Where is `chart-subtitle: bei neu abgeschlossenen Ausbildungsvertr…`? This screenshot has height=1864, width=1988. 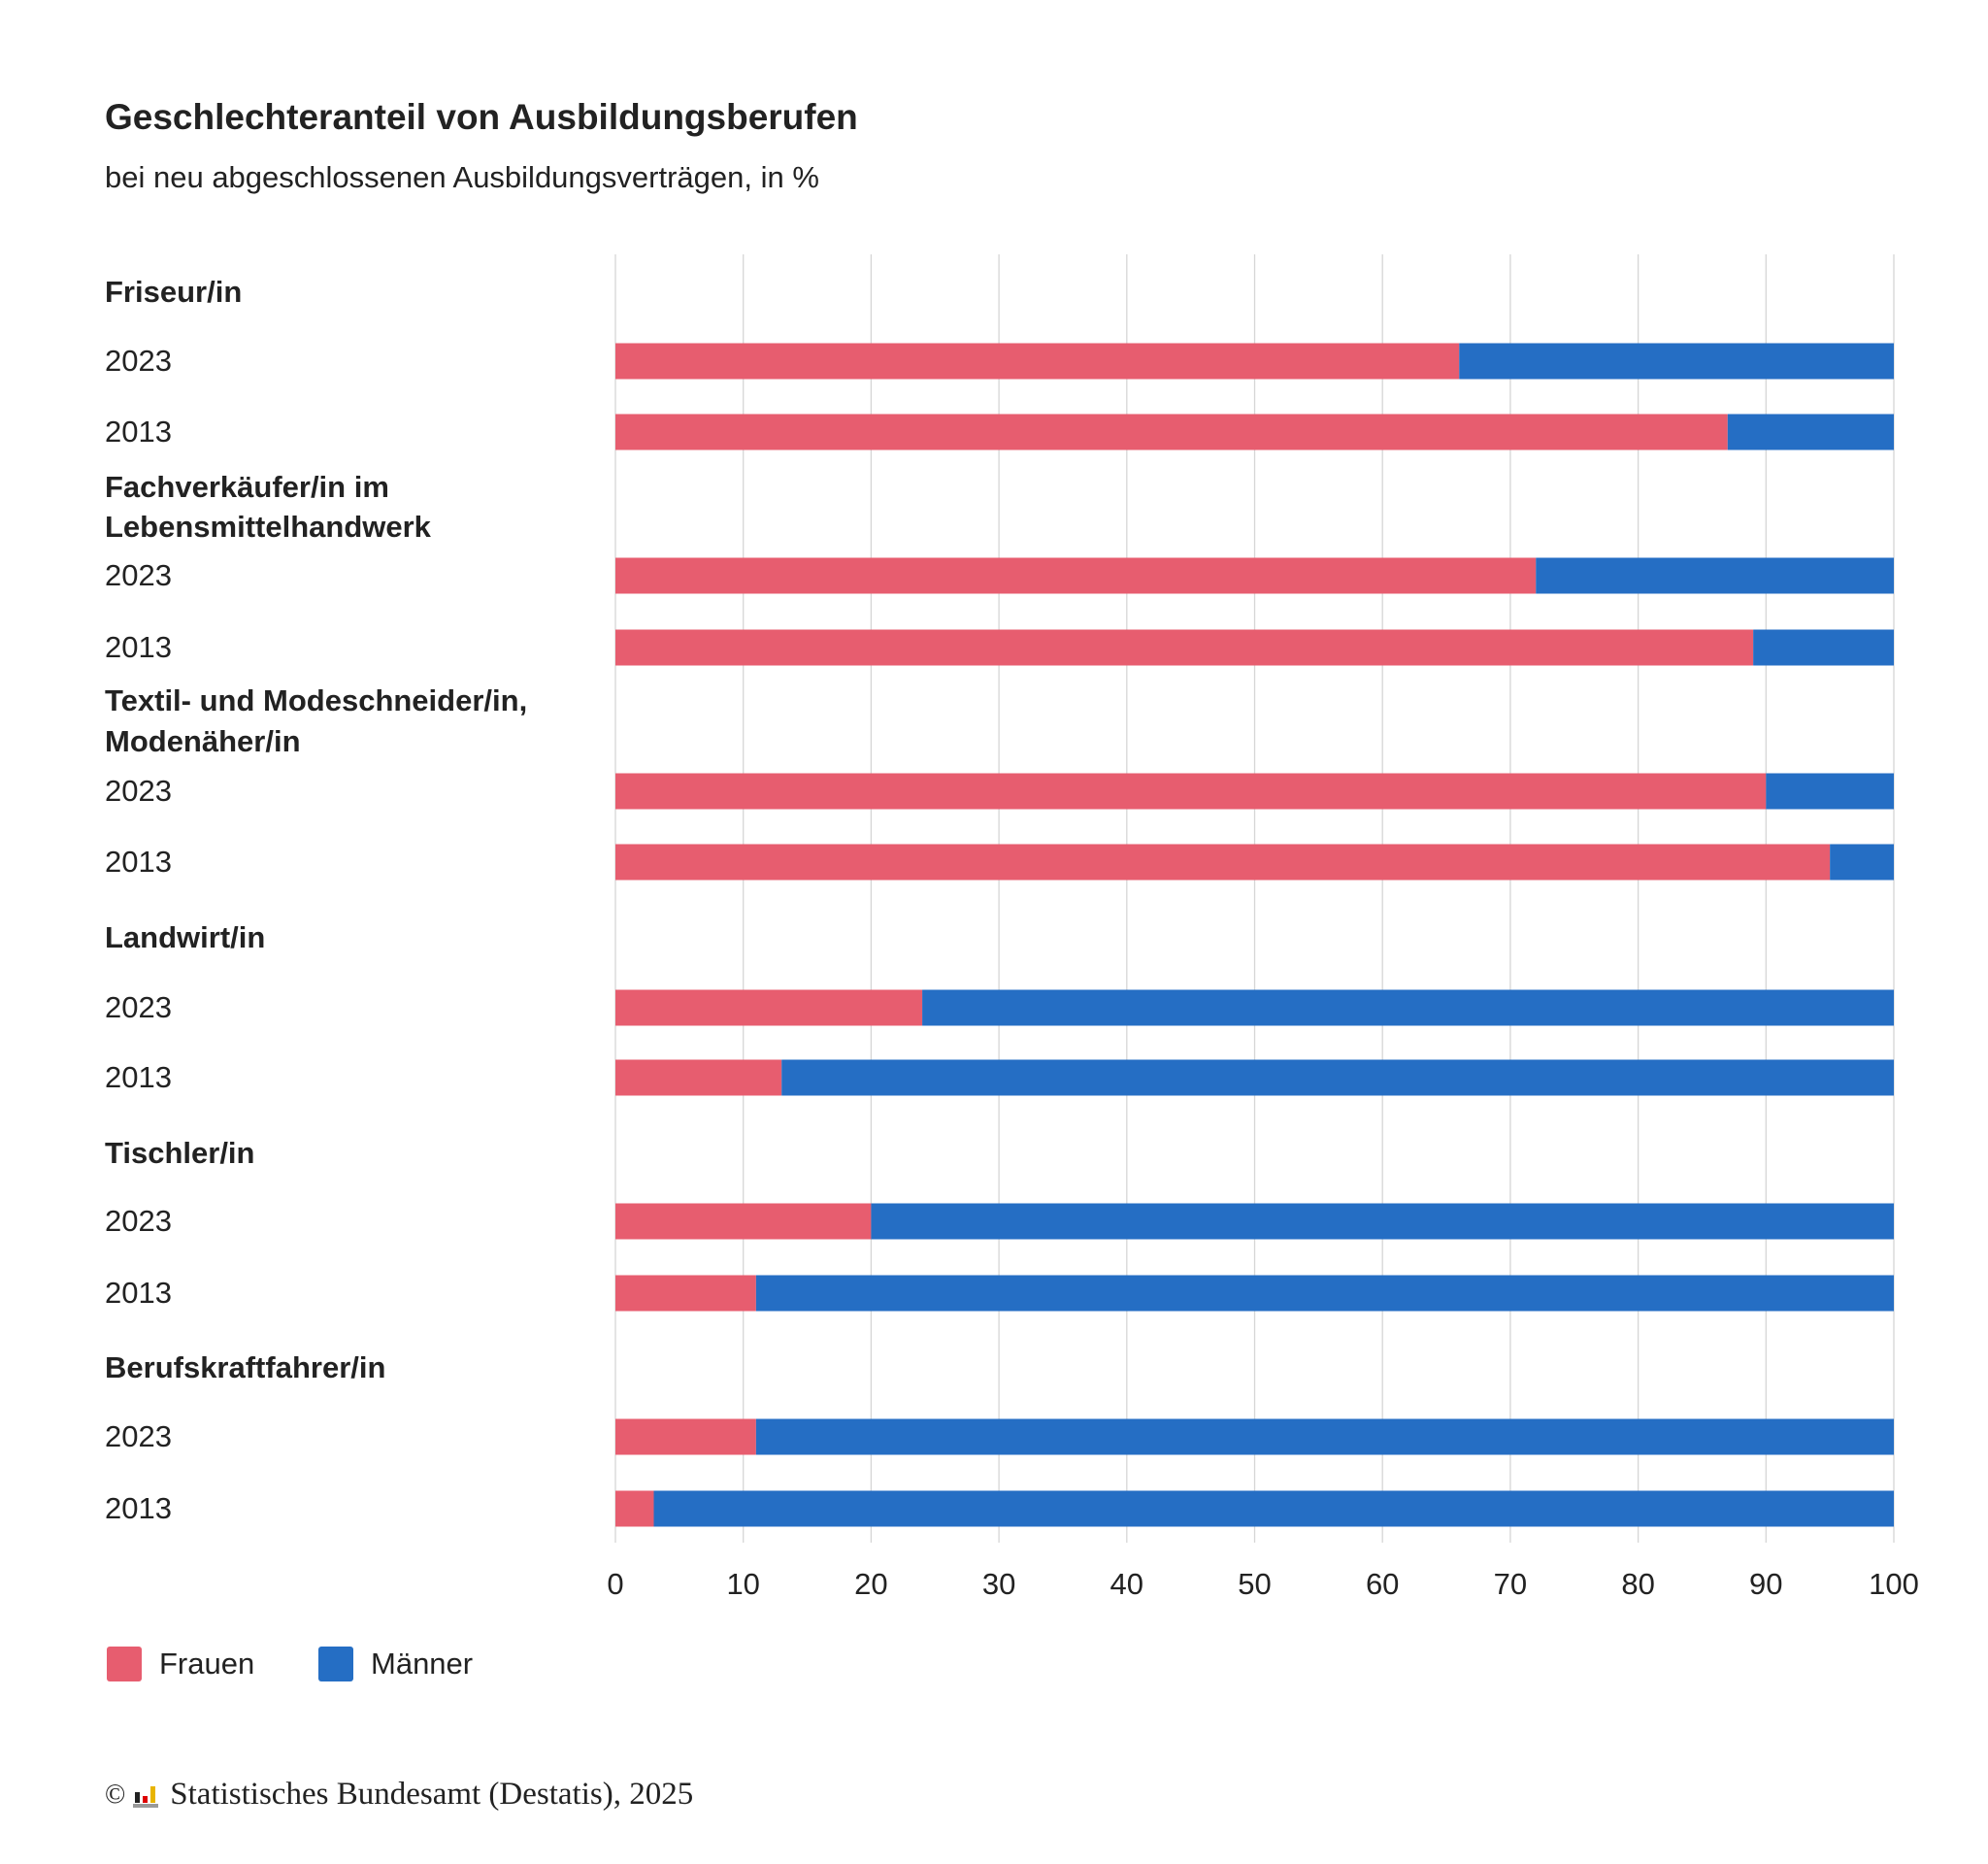 chart-subtitle: bei neu abgeschlossenen Ausbildungsvertr… is located at coordinates (462, 177).